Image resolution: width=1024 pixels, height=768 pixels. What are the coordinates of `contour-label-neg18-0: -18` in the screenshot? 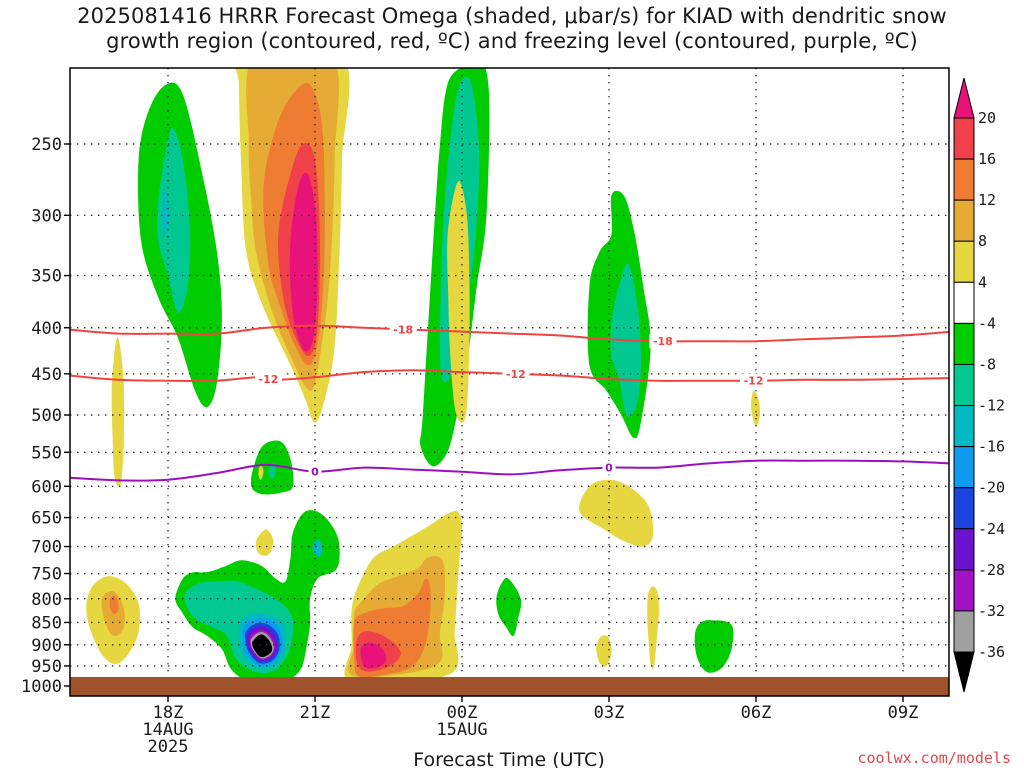 It's located at (403, 329).